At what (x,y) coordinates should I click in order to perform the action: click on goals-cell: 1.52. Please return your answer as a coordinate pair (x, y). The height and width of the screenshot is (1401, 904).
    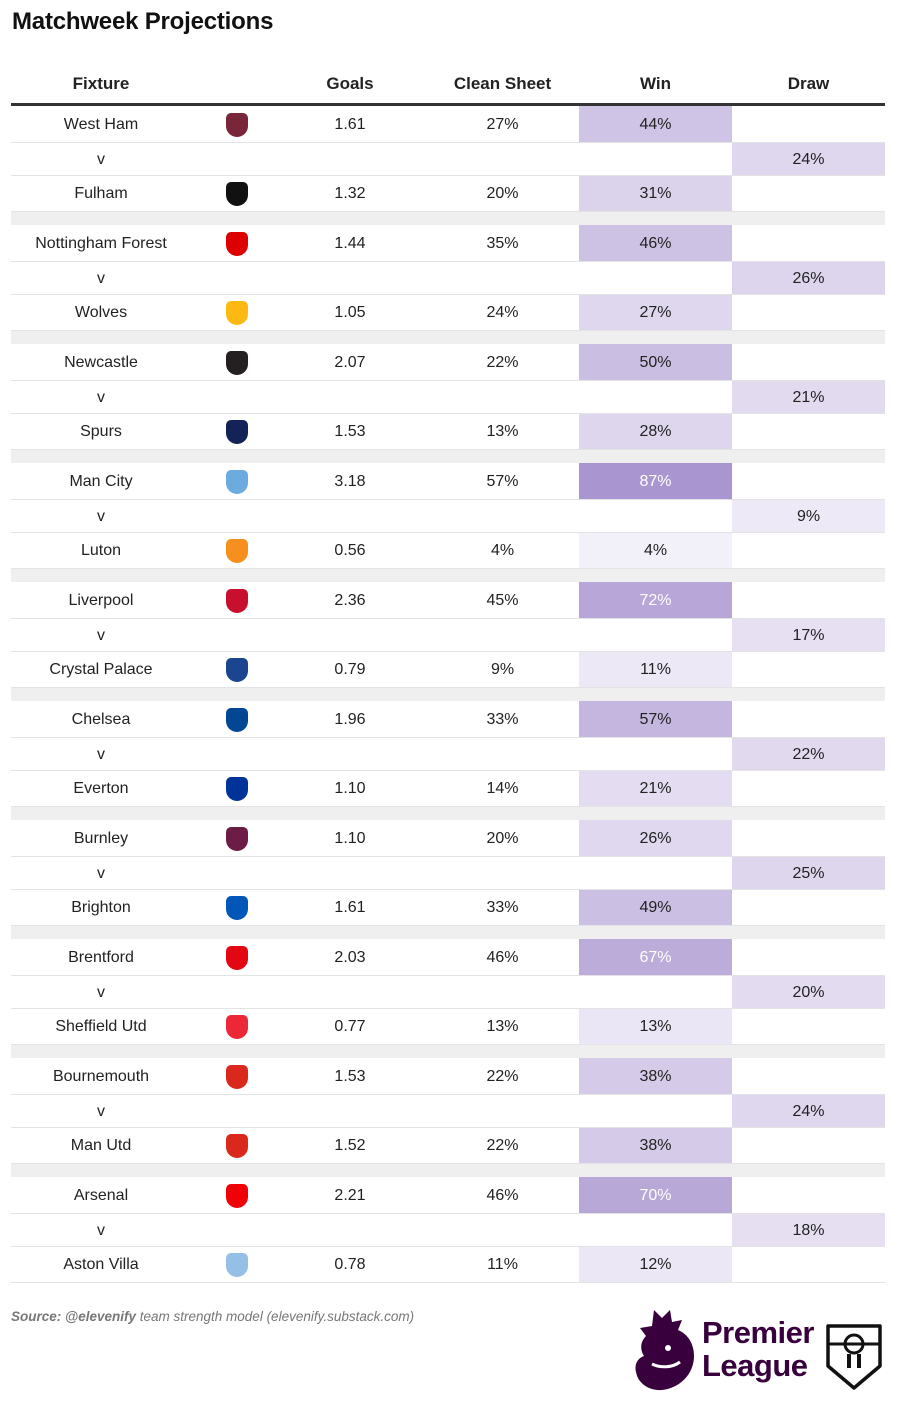
    Looking at the image, I should click on (350, 1145).